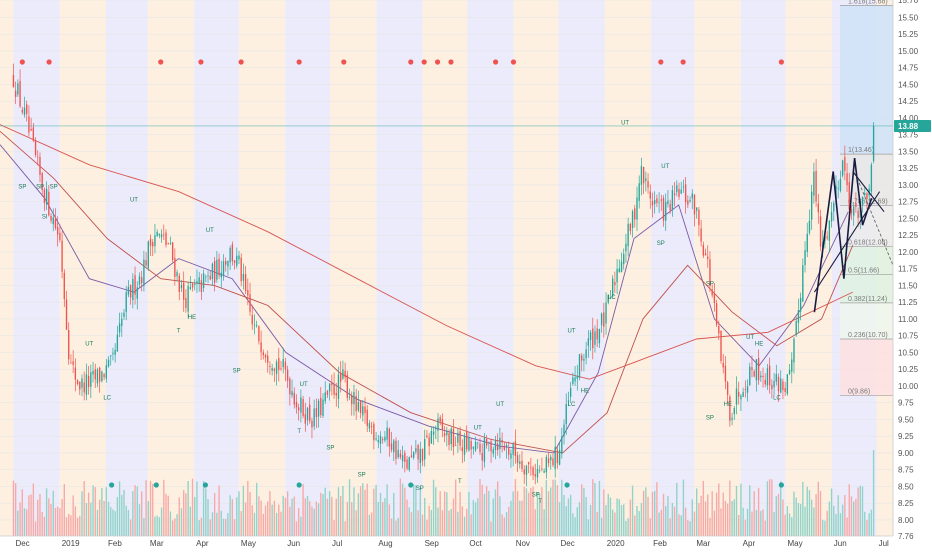 The width and height of the screenshot is (932, 555). I want to click on pattern-label: T, so click(460, 482).